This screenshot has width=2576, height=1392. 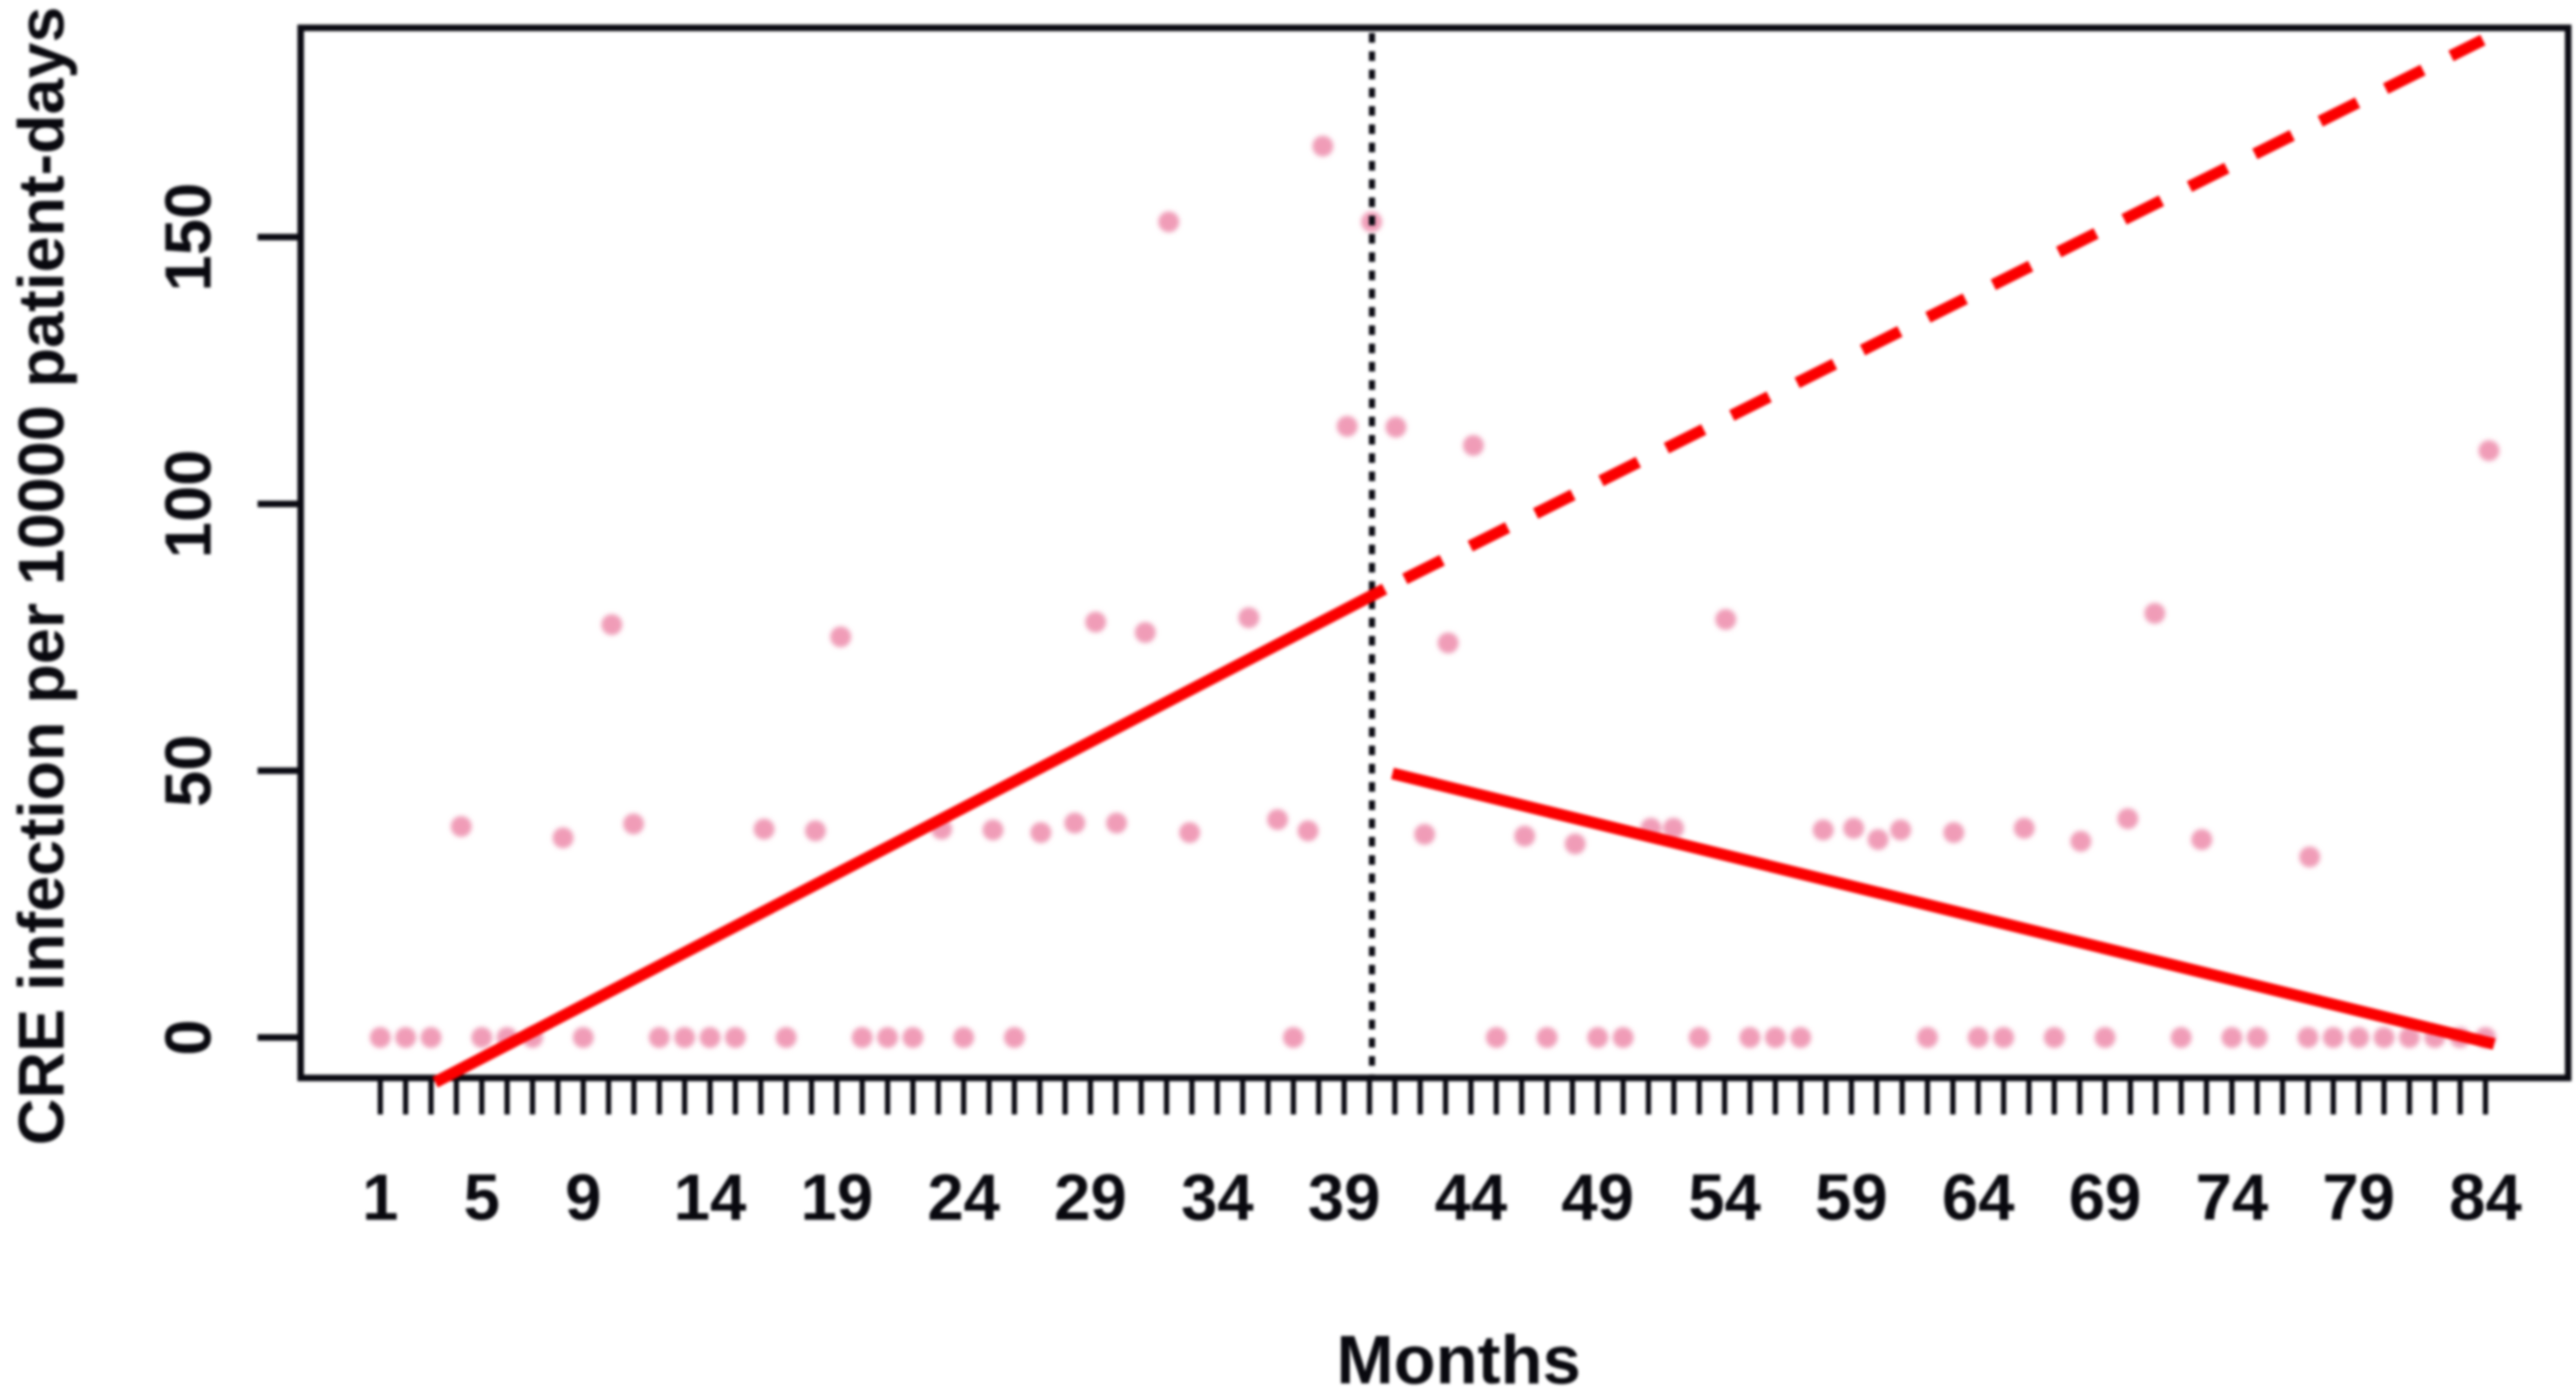 I want to click on svg-text: 14, so click(x=710, y=1197).